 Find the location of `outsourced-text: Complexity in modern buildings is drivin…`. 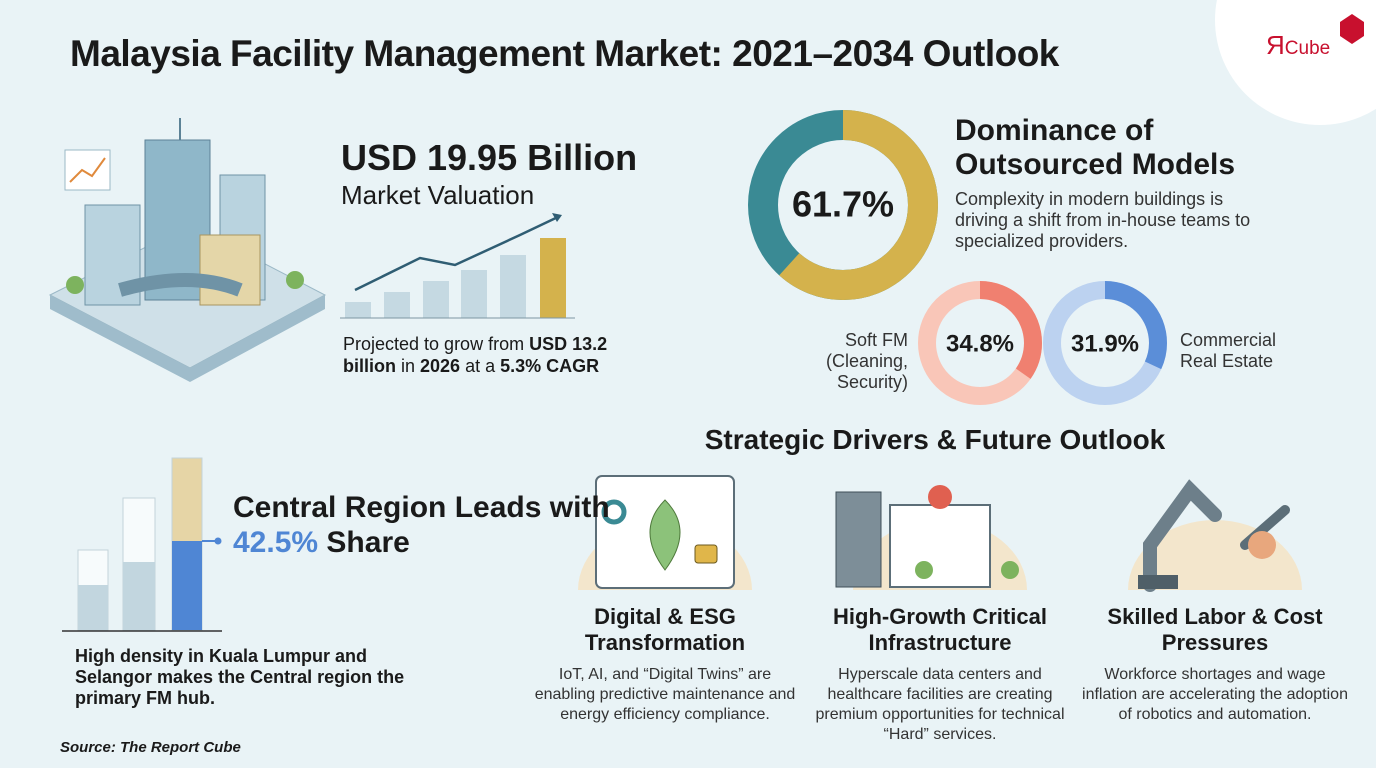

outsourced-text: Complexity in modern buildings is drivin… is located at coordinates (1103, 220).